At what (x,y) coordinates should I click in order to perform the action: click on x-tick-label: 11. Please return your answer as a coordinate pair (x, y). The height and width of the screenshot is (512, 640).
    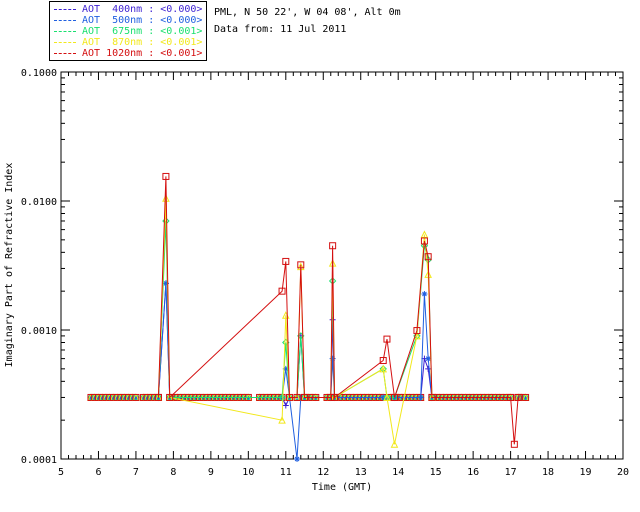
    Looking at the image, I should click on (286, 472).